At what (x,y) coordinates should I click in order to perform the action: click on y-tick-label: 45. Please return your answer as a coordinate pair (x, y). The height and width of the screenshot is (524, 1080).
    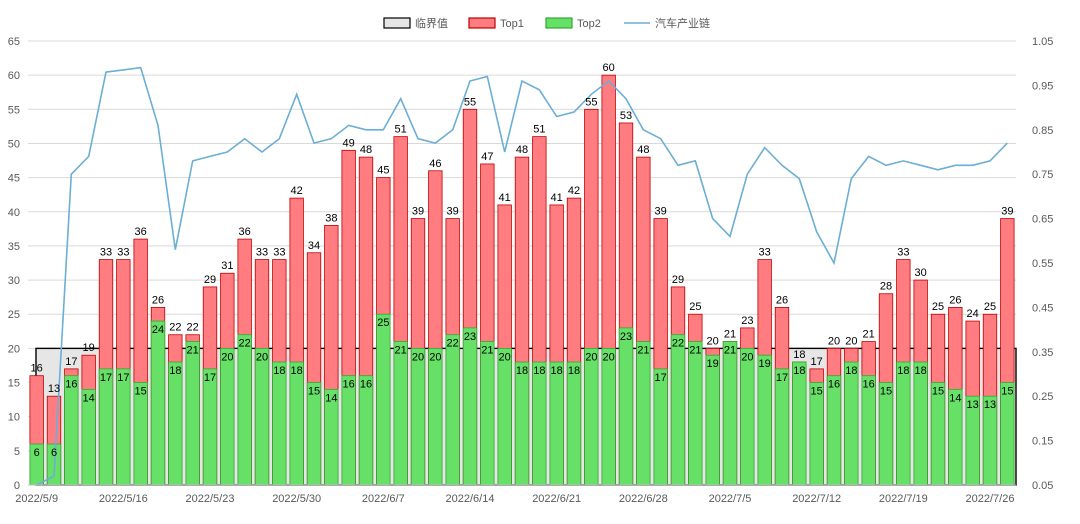
    Looking at the image, I should click on (14, 179).